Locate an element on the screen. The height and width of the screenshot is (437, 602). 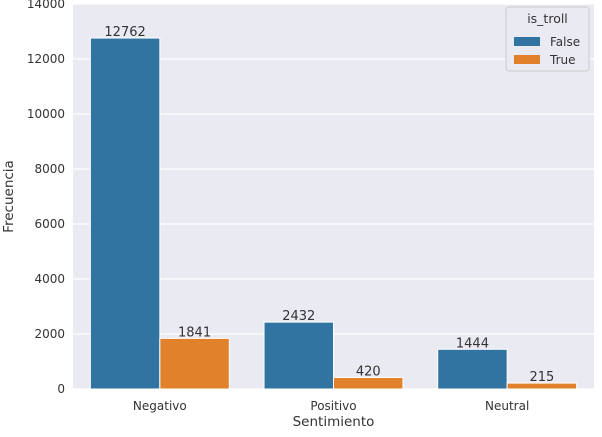
x-axis-ticks: Negativo Positivo Neutral is located at coordinates (331, 406).